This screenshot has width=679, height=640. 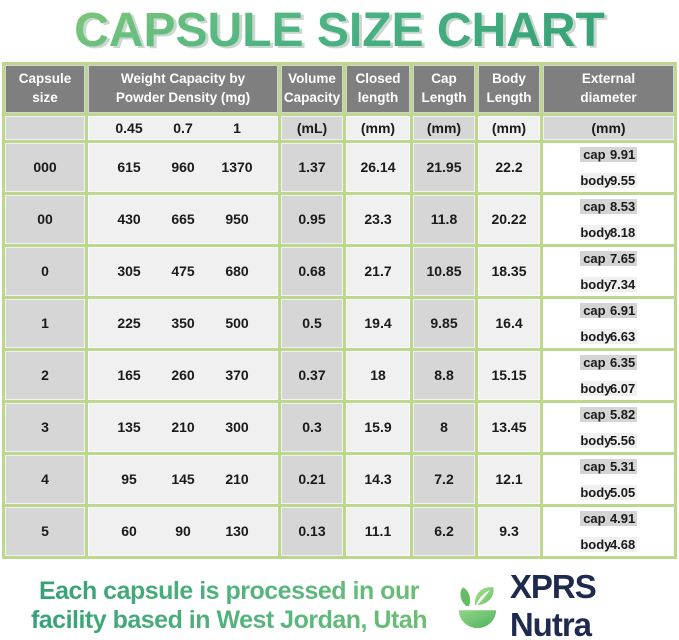 I want to click on density-1: 1, so click(x=237, y=127).